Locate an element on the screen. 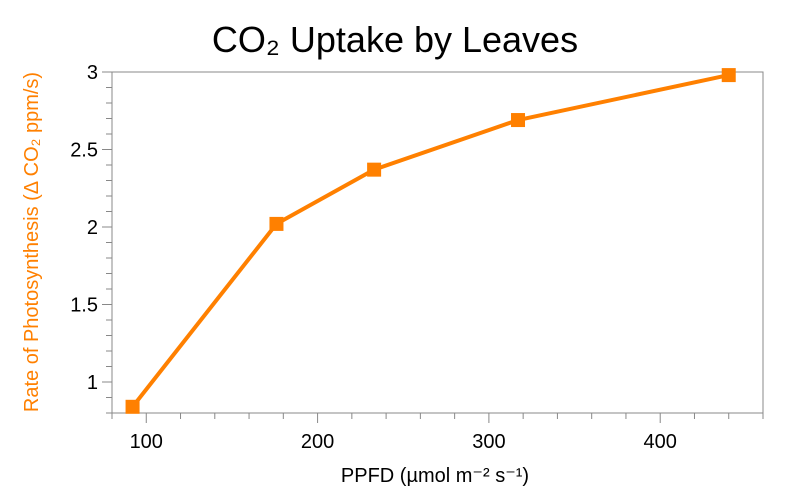 The image size is (800, 500). y-tick-label: 3 is located at coordinates (92, 73).